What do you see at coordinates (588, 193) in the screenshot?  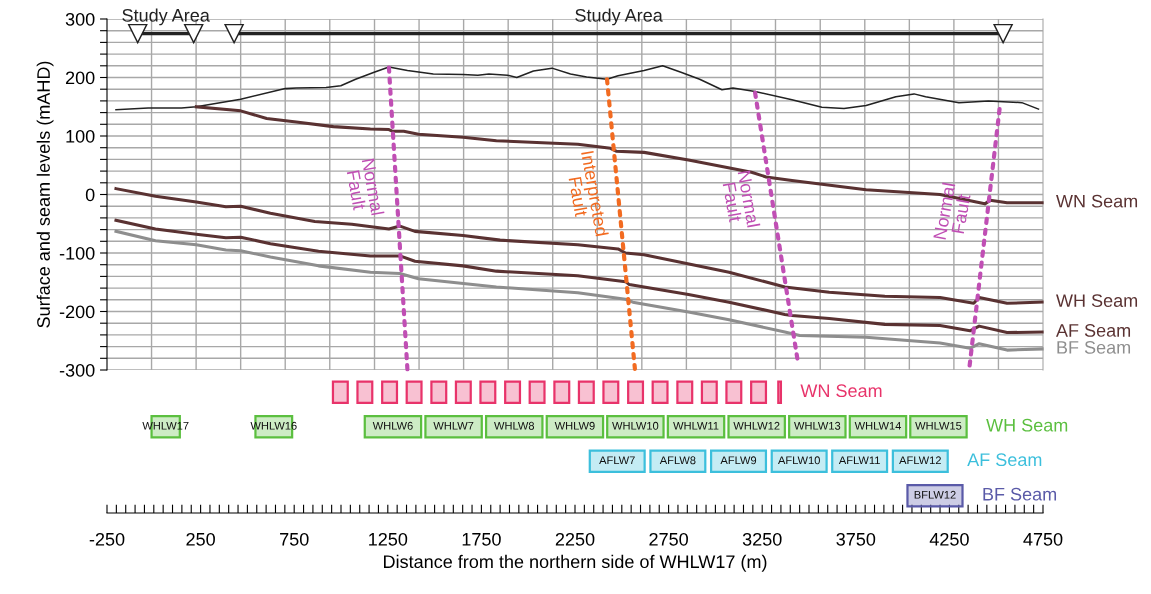 I see `annotation: Interpreted Fault` at bounding box center [588, 193].